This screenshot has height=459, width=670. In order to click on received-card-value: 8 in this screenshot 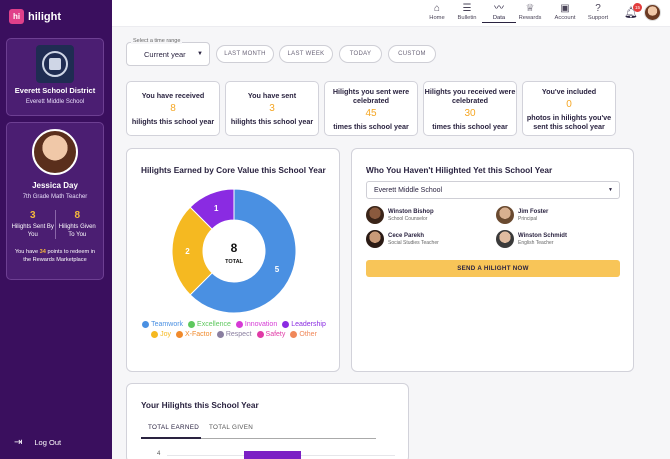, I will do `click(173, 108)`.